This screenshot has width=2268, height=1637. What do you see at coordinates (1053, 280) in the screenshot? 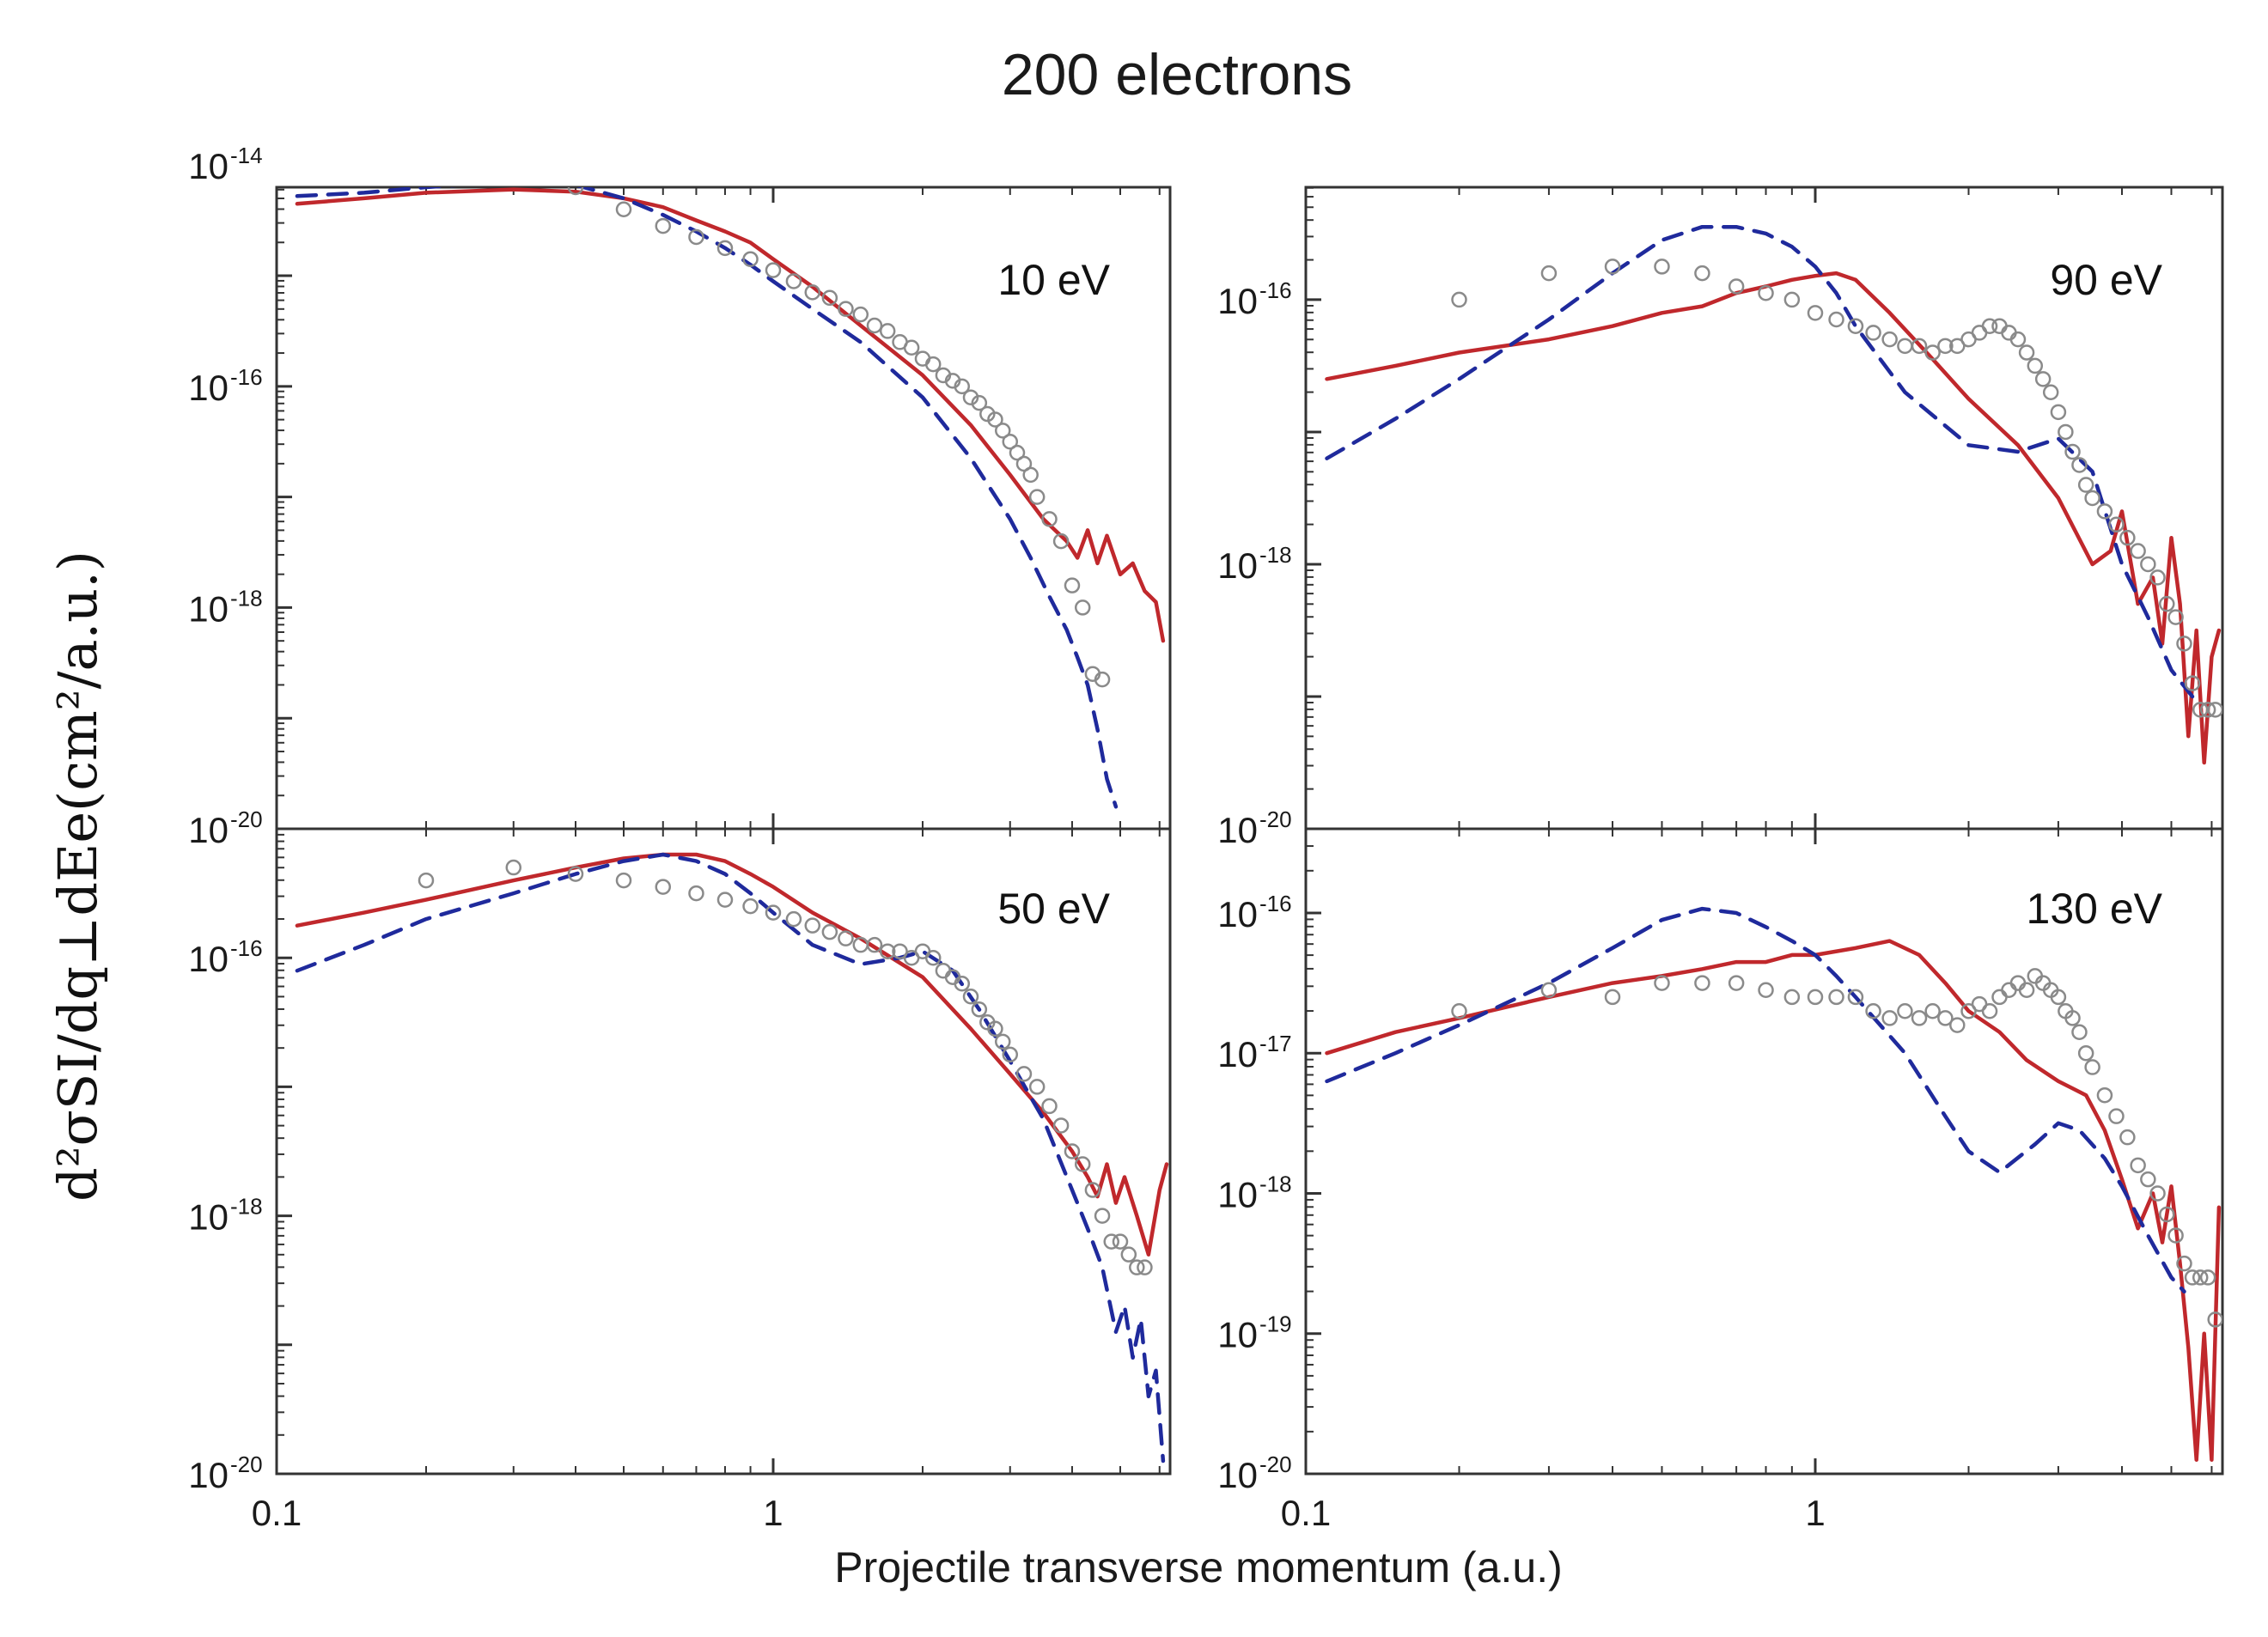
I see `panel-label: 10 eV` at bounding box center [1053, 280].